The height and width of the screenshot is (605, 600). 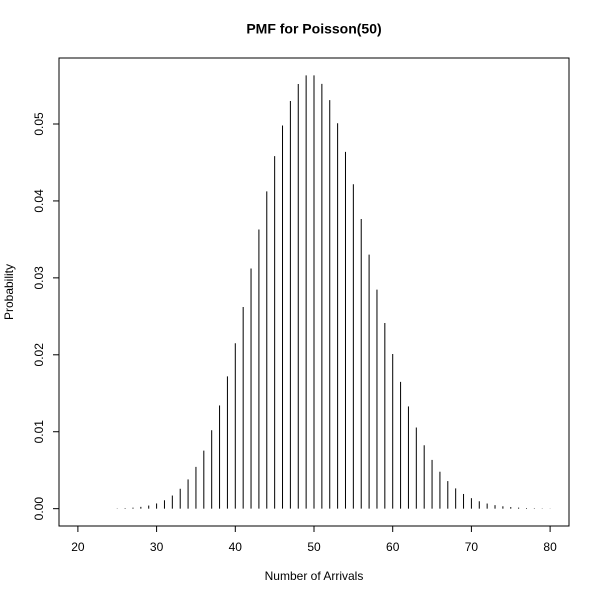 I want to click on y-tick-label: 0.00, so click(x=39, y=509).